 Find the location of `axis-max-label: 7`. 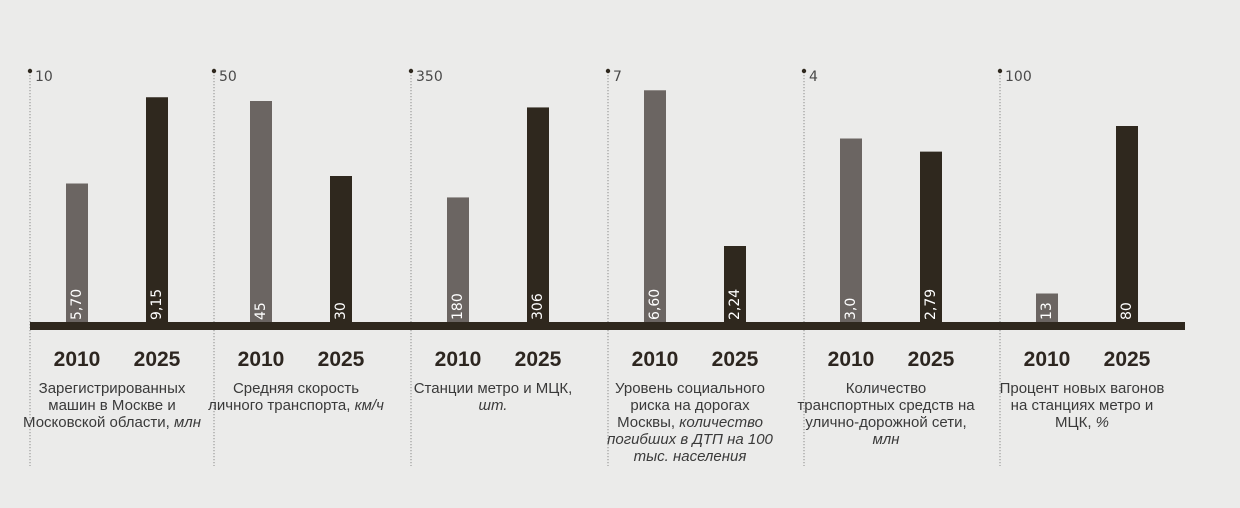

axis-max-label: 7 is located at coordinates (617, 77).